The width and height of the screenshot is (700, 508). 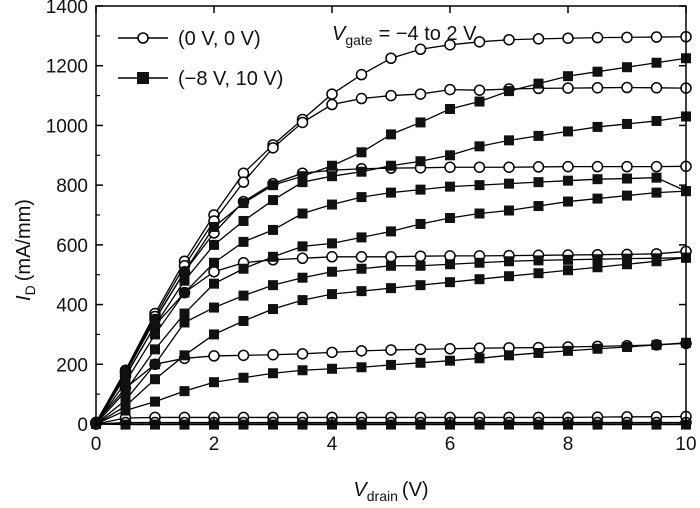 What do you see at coordinates (390, 491) in the screenshot?
I see `x-axis-label: Vdrain (V)` at bounding box center [390, 491].